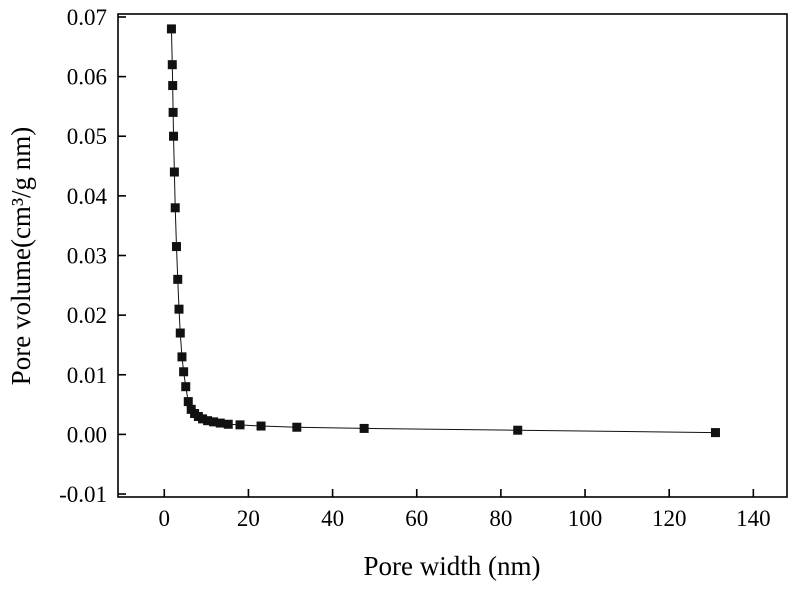 This screenshot has width=800, height=589. I want to click on y-tick-label: 0.04, so click(87, 196).